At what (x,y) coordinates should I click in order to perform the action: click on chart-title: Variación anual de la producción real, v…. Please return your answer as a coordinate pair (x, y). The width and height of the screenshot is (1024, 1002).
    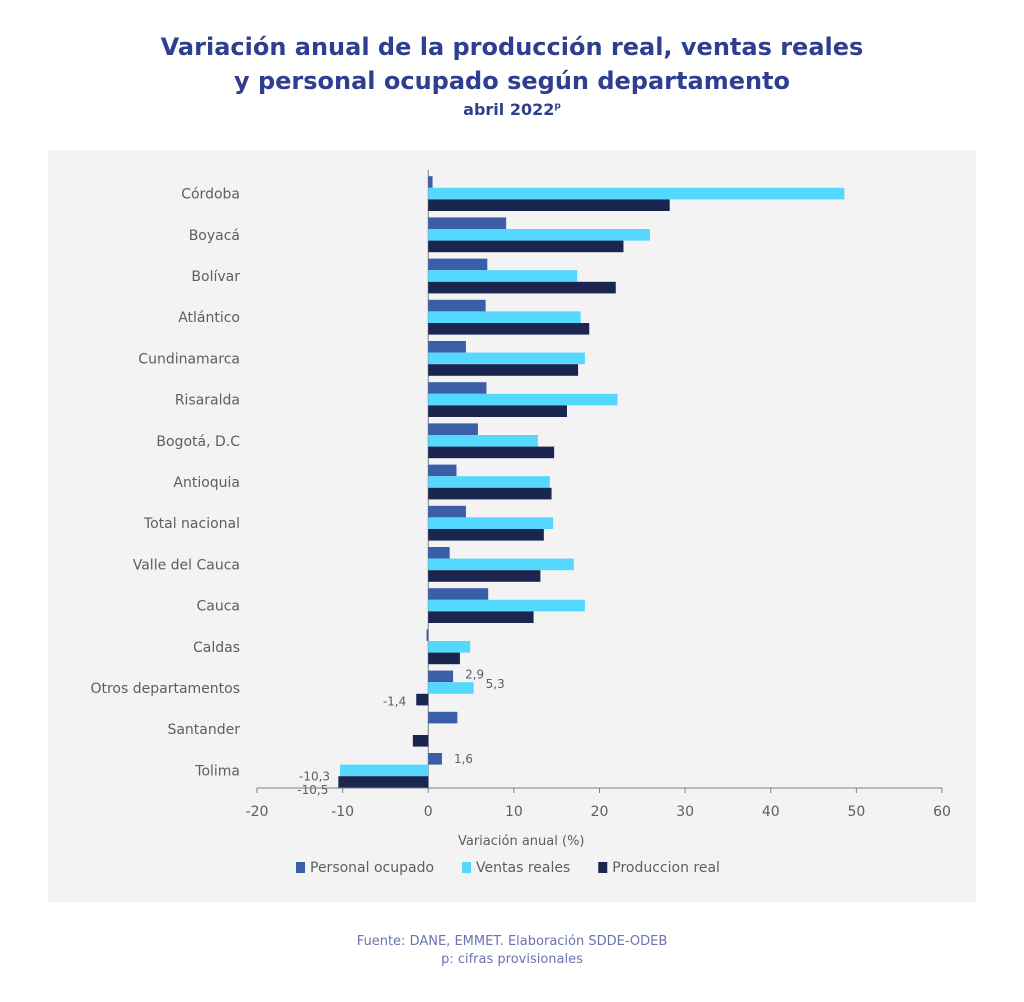
    Looking at the image, I should click on (512, 64).